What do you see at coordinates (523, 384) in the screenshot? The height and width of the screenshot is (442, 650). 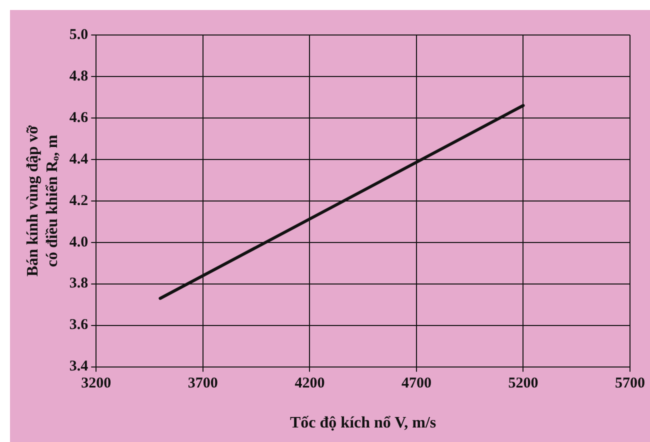 I see `x-tick-label: 5200` at bounding box center [523, 384].